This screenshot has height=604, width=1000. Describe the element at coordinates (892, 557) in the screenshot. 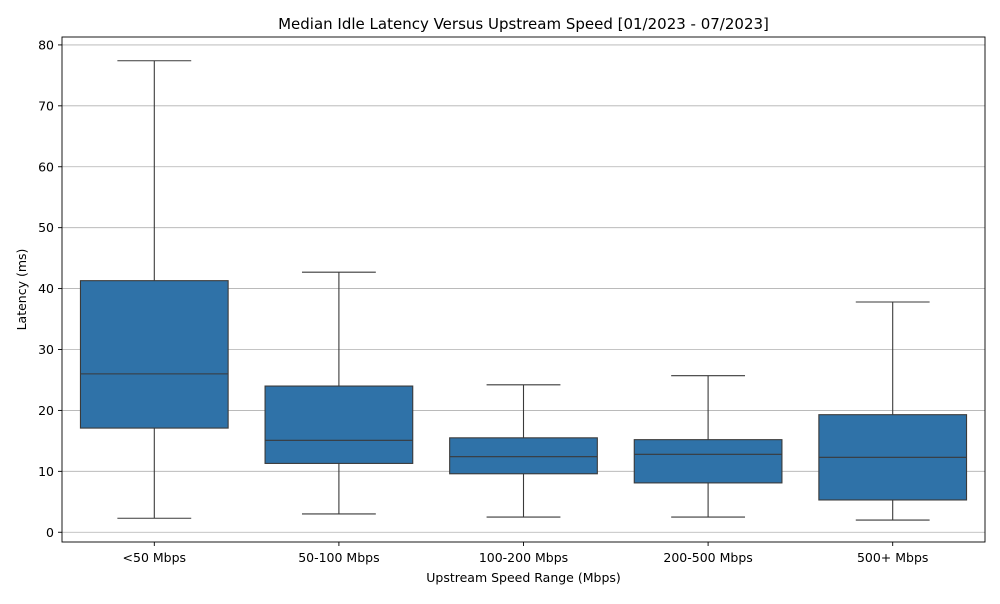

I see `x-tick-label: 500+ Mbps` at that location.